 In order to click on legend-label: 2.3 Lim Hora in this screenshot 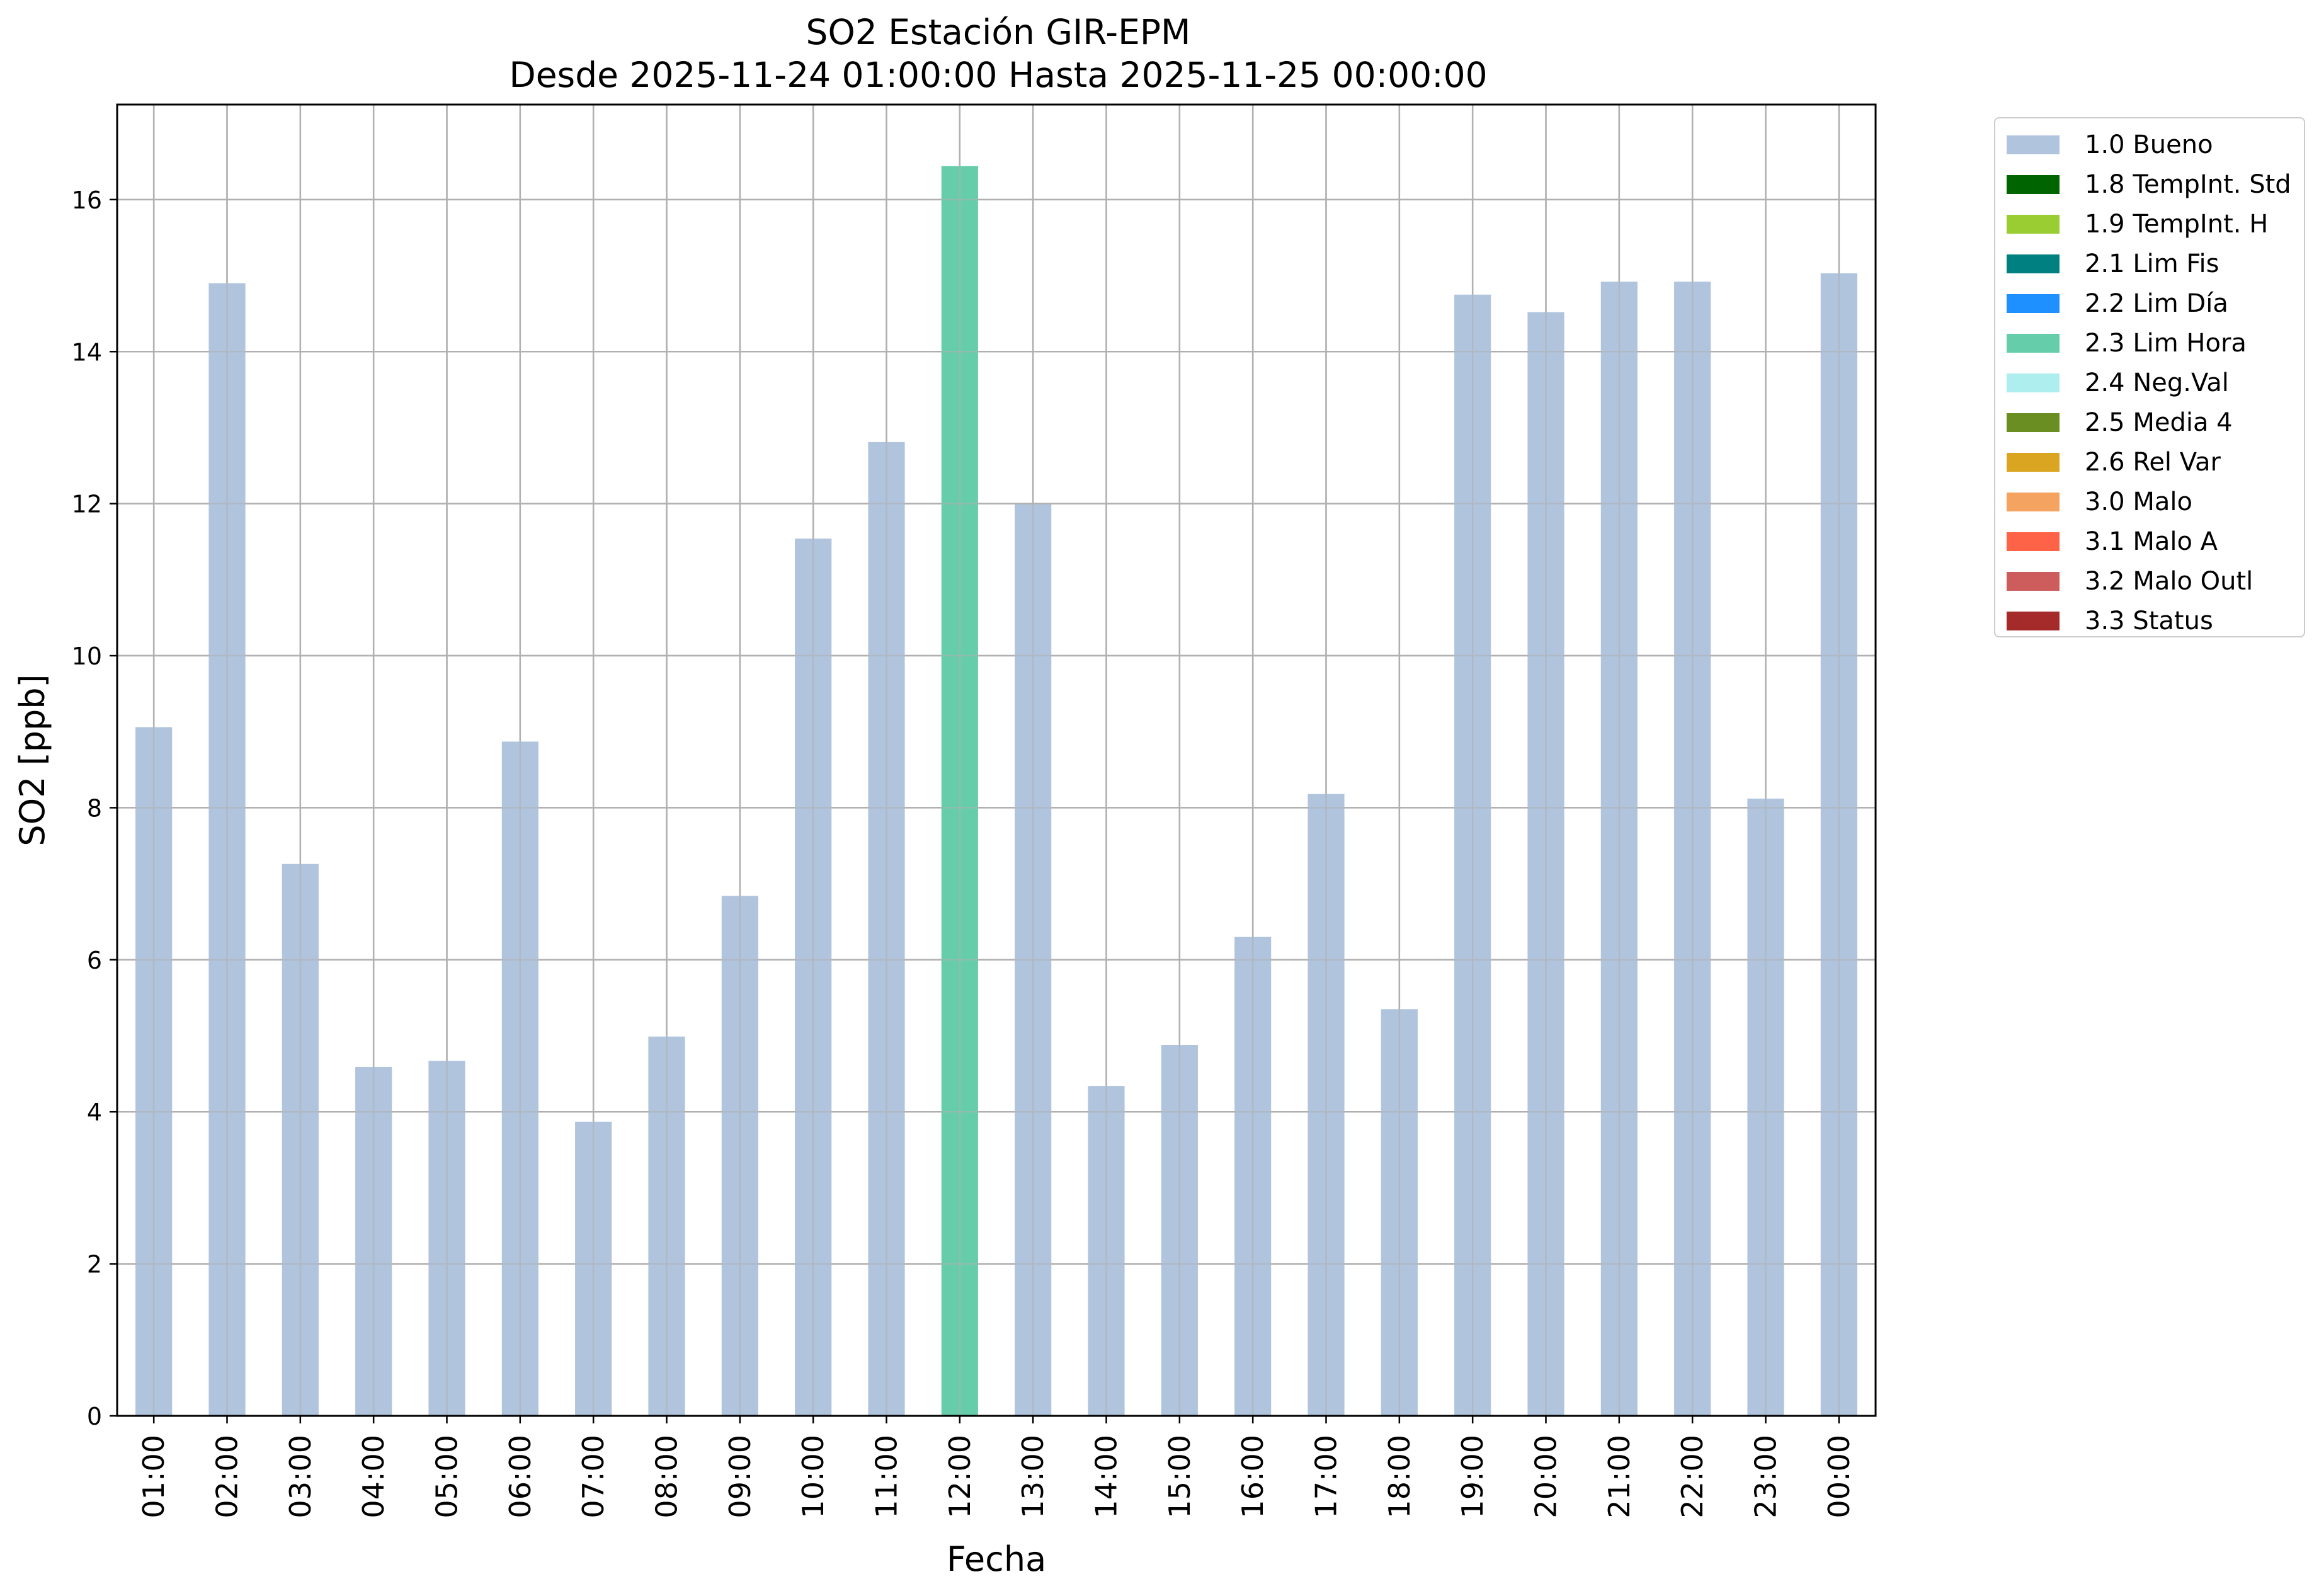, I will do `click(2166, 343)`.